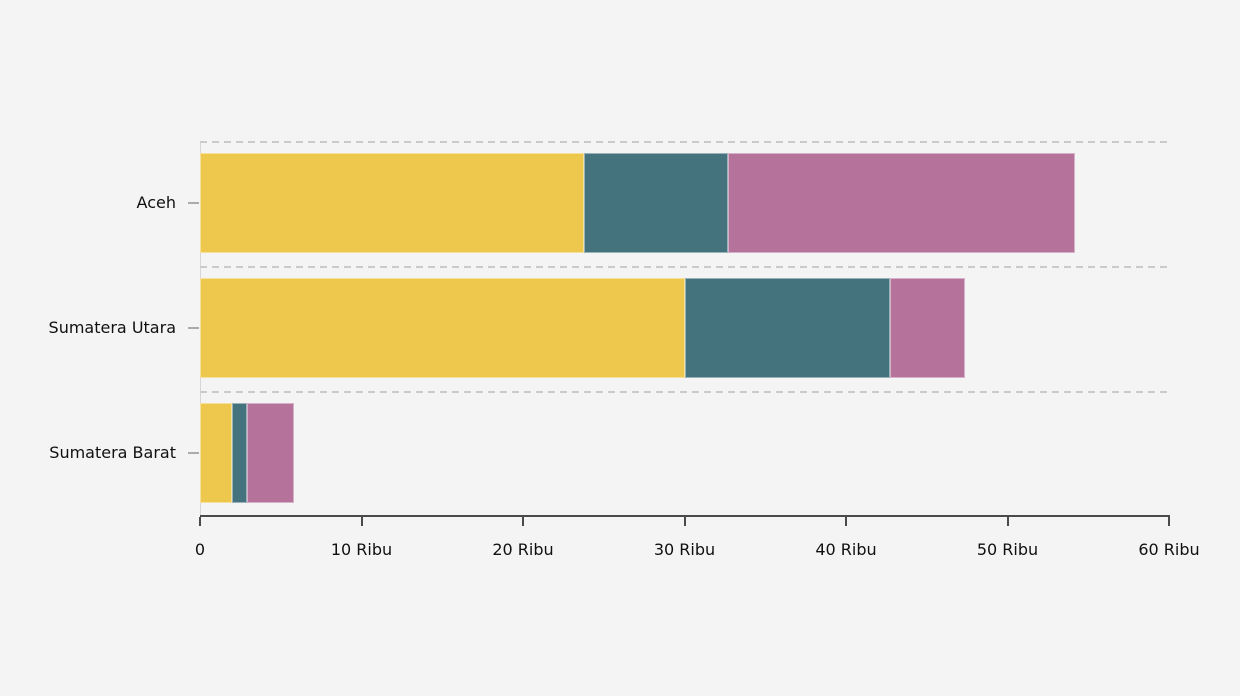  What do you see at coordinates (846, 549) in the screenshot?
I see `x-axis-tick-label: 40 Ribu` at bounding box center [846, 549].